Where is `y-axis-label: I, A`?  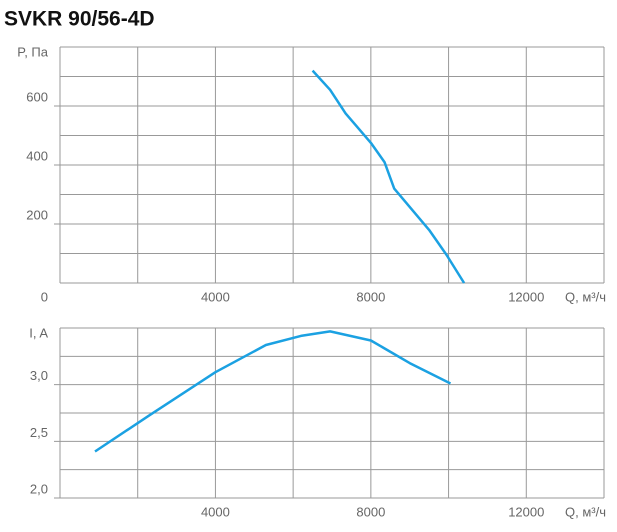 y-axis-label: I, A is located at coordinates (38, 332).